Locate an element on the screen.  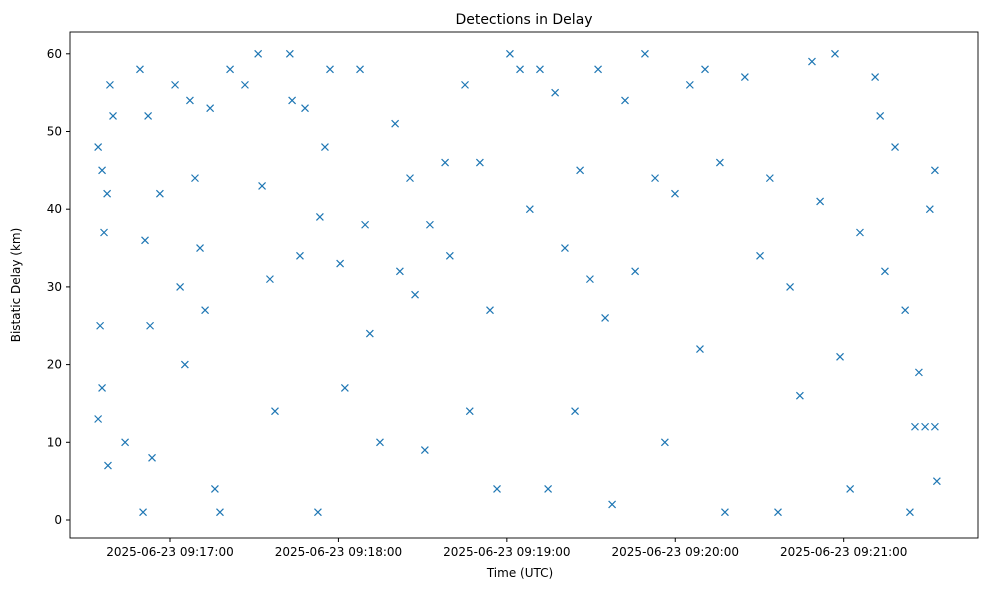
x-tick-label: 2025-06-23 09:18:00 is located at coordinates (338, 552).